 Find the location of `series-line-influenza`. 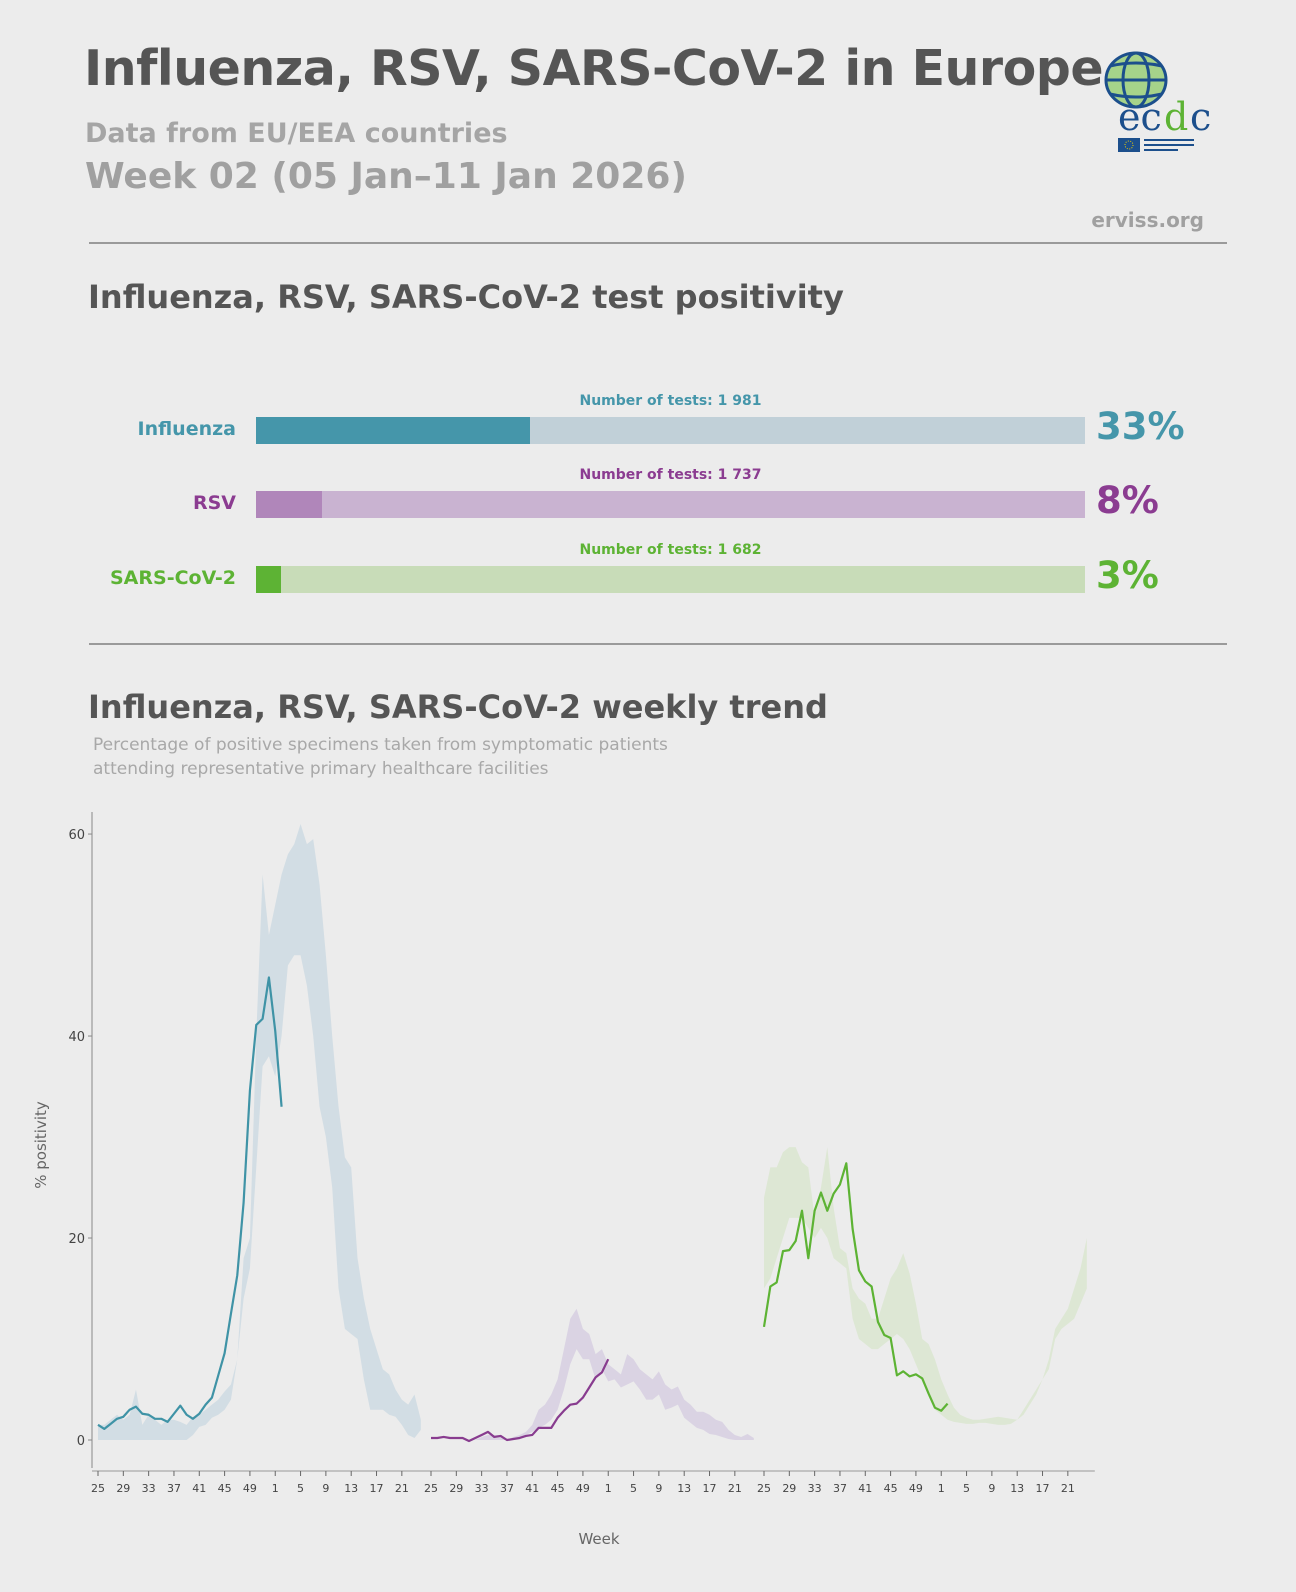

series-line-influenza is located at coordinates (190, 1203).